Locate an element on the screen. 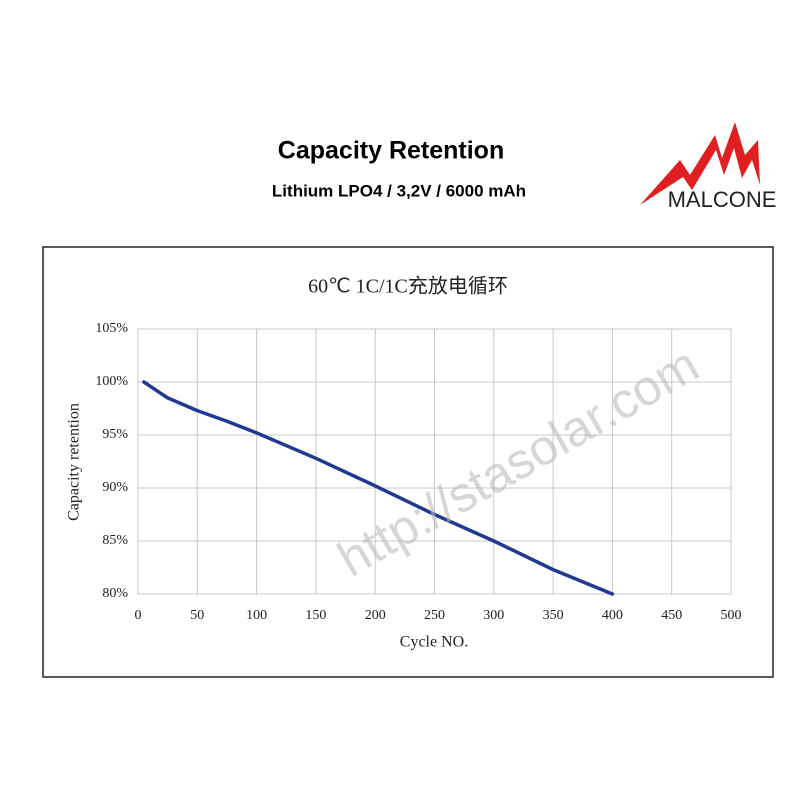 The height and width of the screenshot is (800, 800). logo: MALCONE is located at coordinates (708, 167).